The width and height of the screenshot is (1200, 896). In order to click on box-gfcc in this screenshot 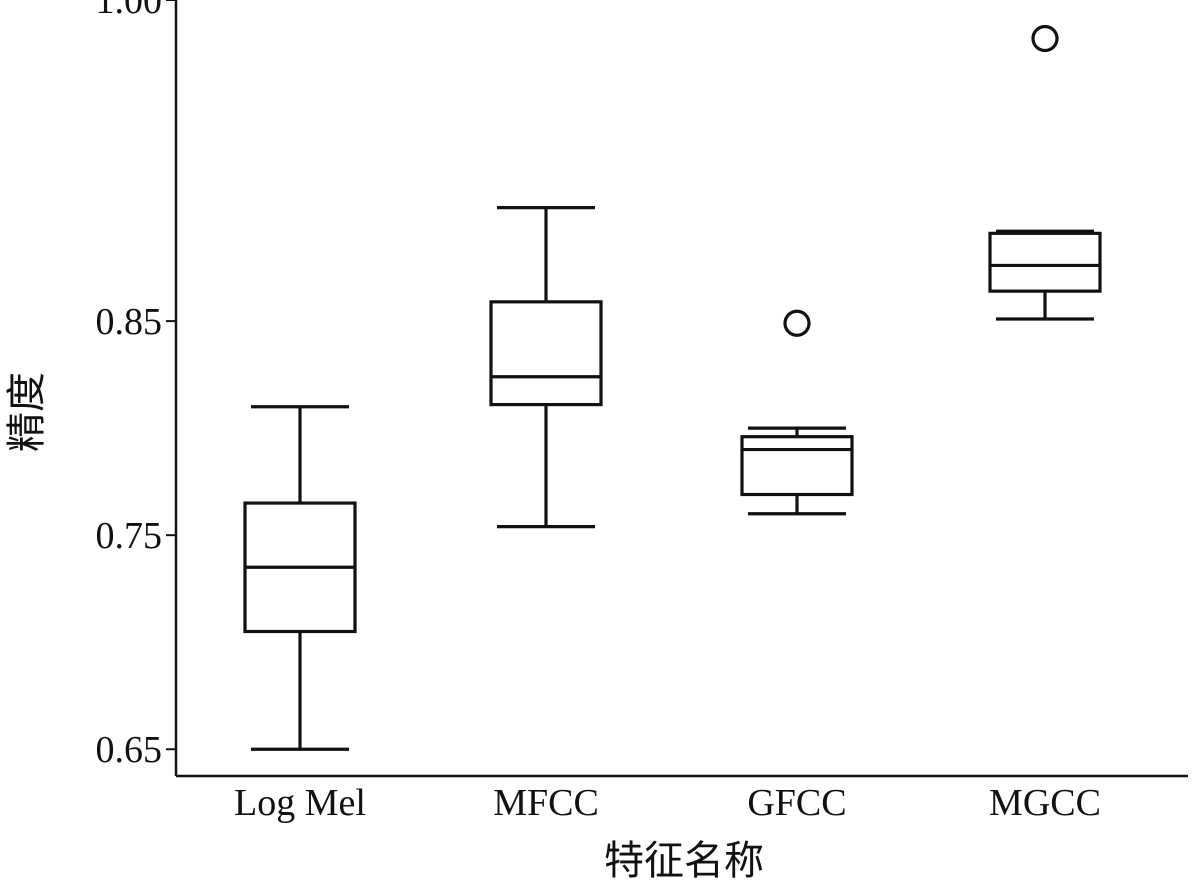, I will do `click(797, 412)`.